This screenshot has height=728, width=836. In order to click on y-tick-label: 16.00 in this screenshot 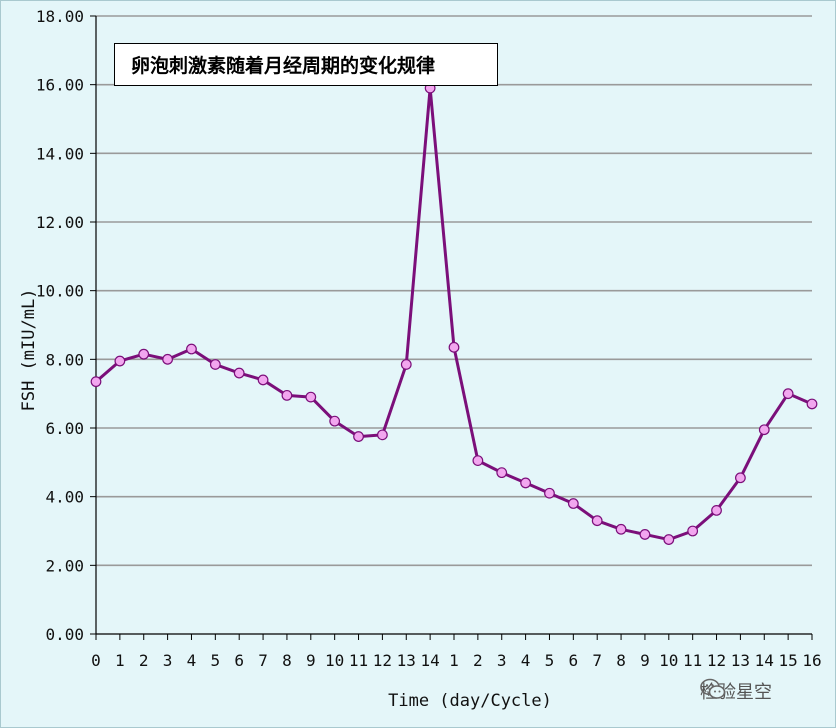, I will do `click(60, 85)`.